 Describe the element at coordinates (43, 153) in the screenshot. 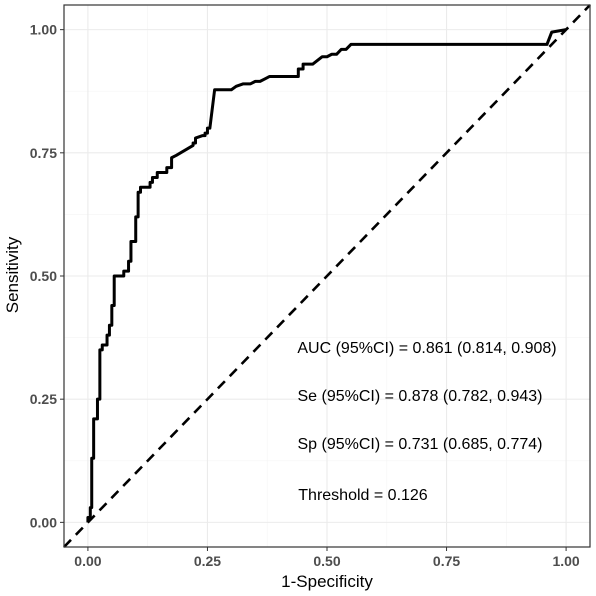

I see `y-tick-label: 0.75` at that location.